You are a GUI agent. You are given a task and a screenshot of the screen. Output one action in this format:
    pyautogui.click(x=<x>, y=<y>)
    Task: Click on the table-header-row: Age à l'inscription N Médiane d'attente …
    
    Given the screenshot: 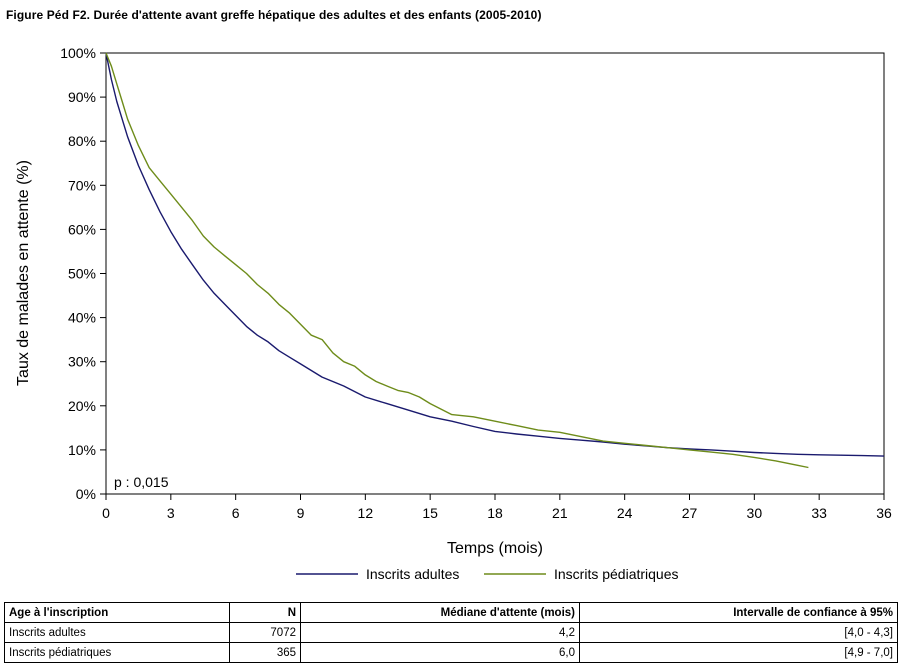 What is the action you would take?
    pyautogui.click(x=451, y=612)
    